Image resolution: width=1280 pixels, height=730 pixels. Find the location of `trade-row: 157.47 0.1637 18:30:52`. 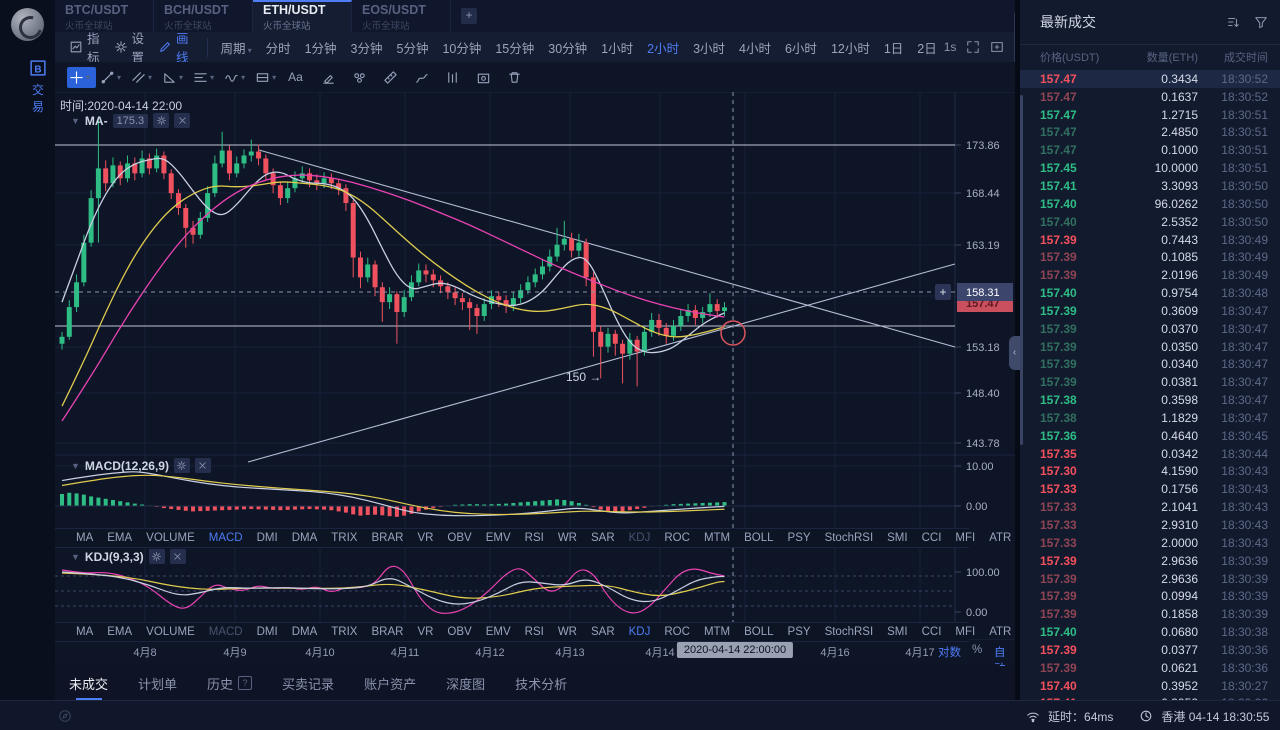

trade-row: 157.47 0.1637 18:30:52 is located at coordinates (1150, 97).